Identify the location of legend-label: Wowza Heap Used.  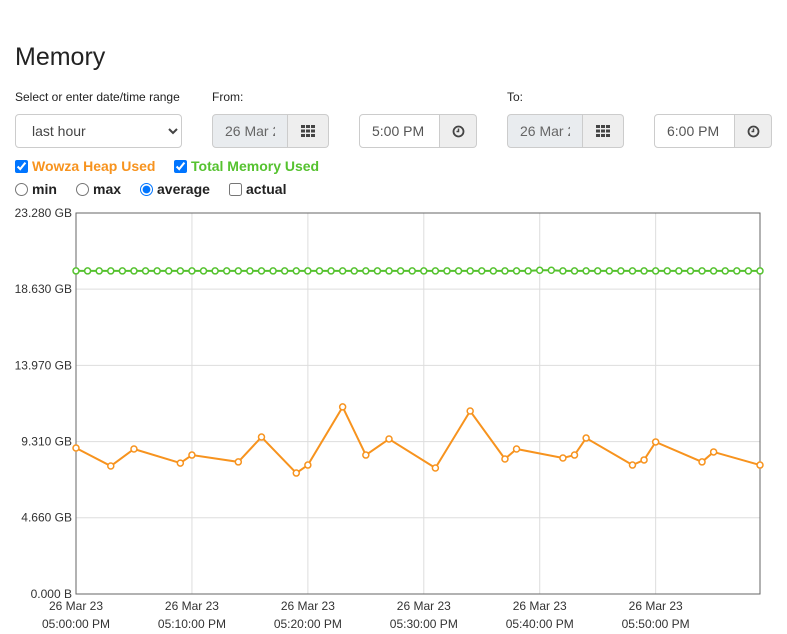
(94, 166).